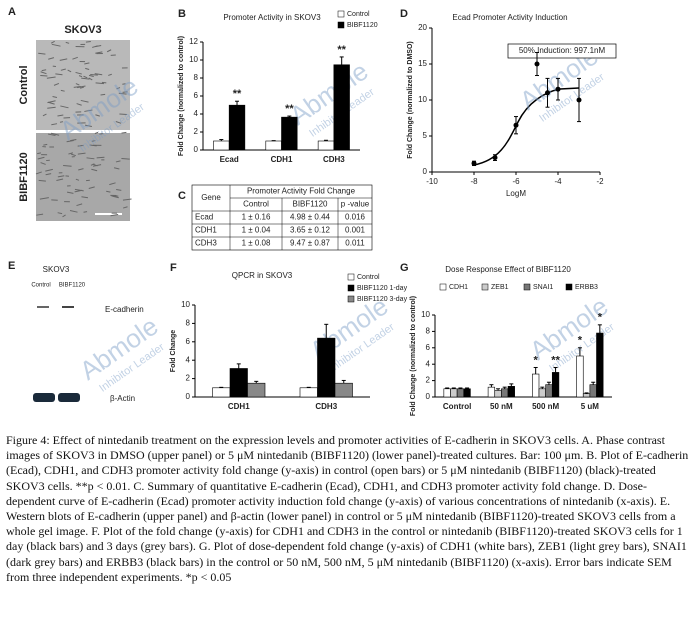 This screenshot has height=644, width=700. What do you see at coordinates (122, 398) in the screenshot?
I see `band-label: β-Actin` at bounding box center [122, 398].